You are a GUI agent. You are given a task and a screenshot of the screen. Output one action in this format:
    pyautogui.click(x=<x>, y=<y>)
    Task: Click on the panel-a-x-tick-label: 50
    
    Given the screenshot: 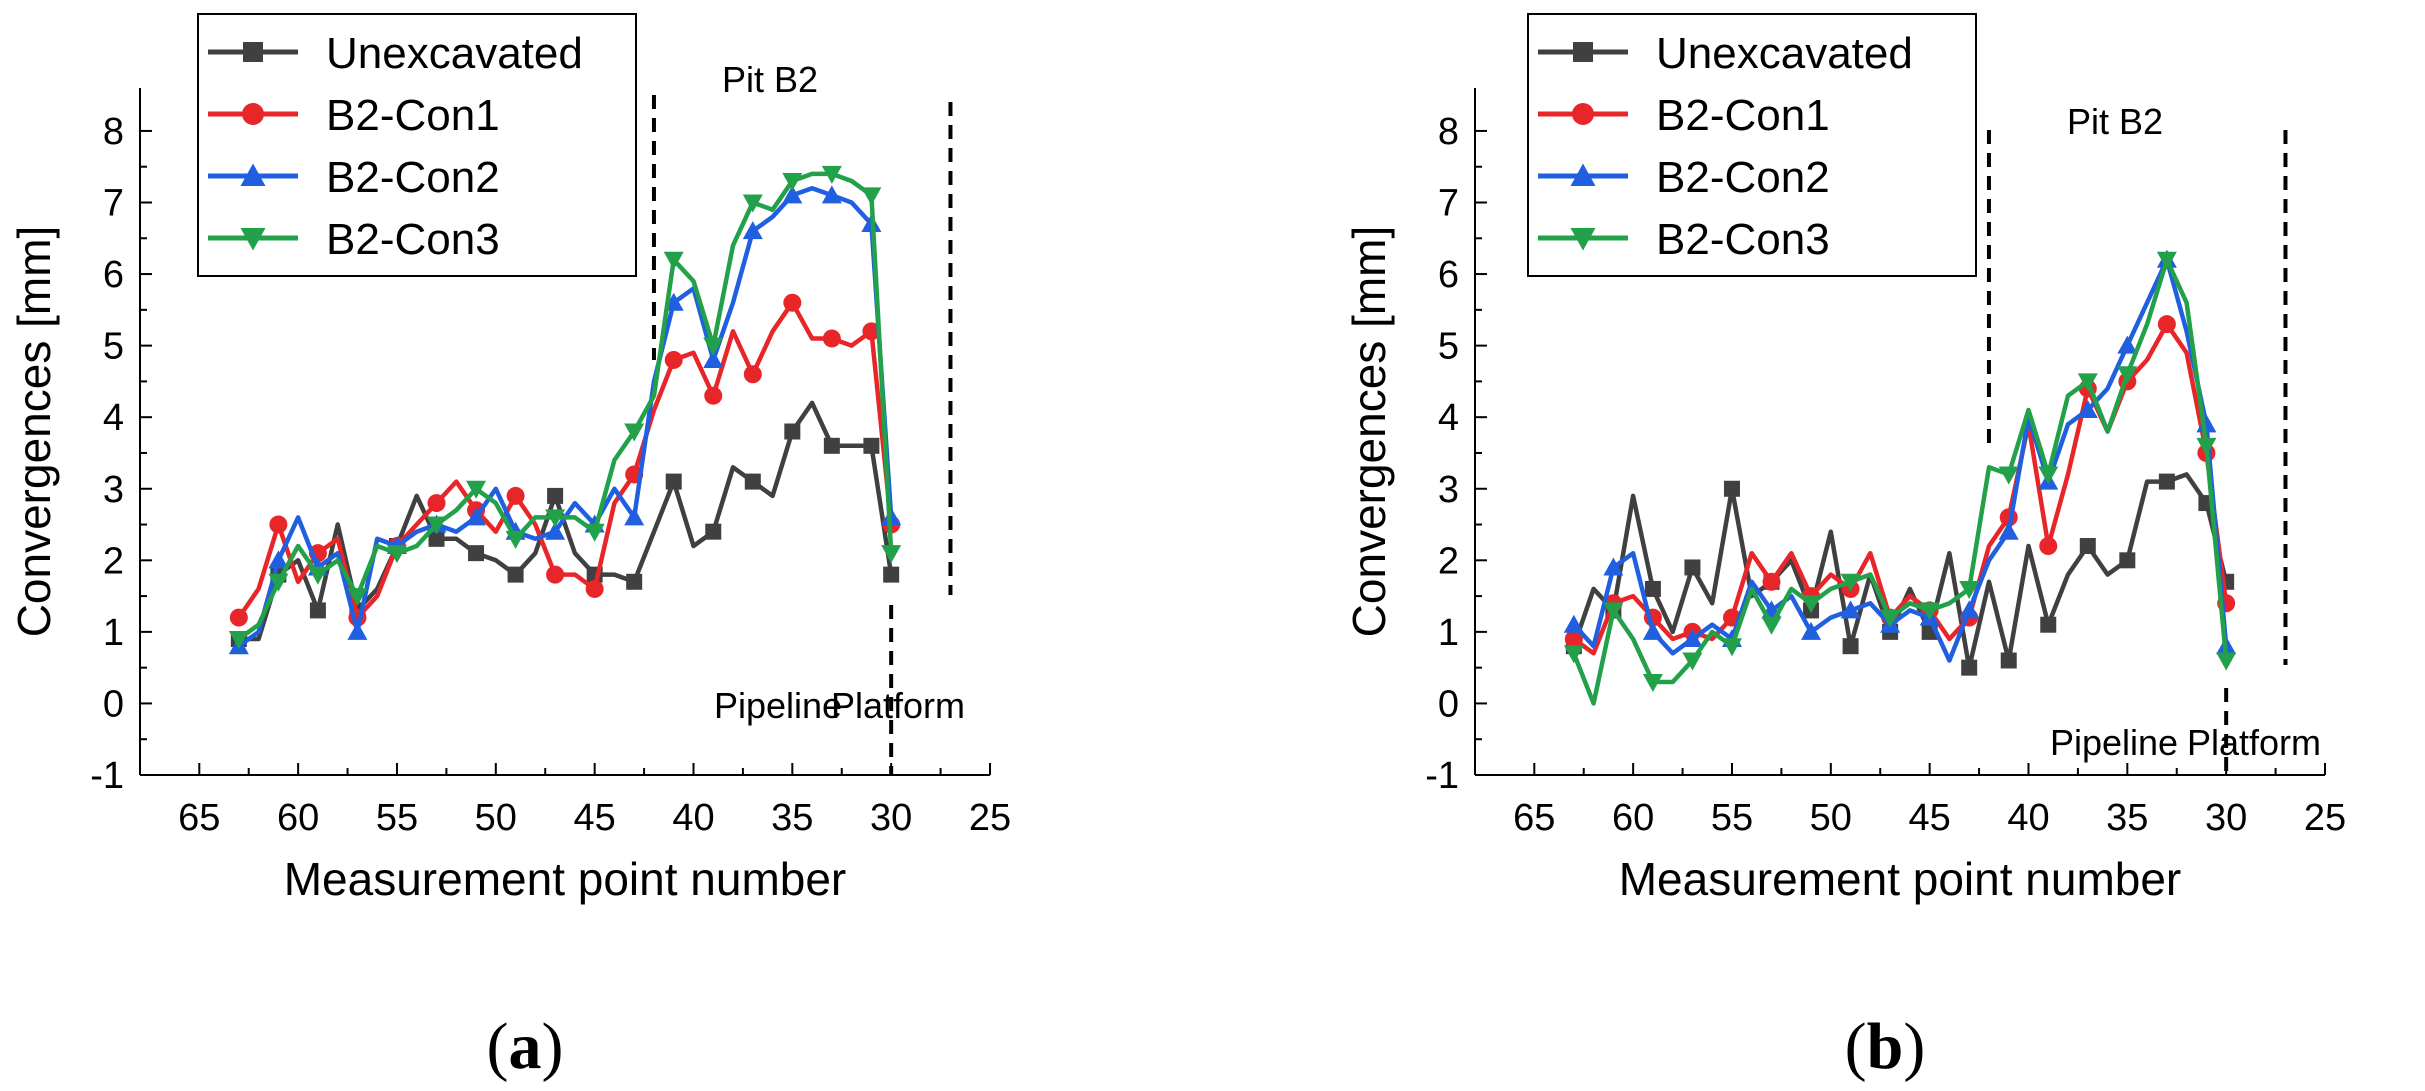 What is the action you would take?
    pyautogui.click(x=496, y=818)
    